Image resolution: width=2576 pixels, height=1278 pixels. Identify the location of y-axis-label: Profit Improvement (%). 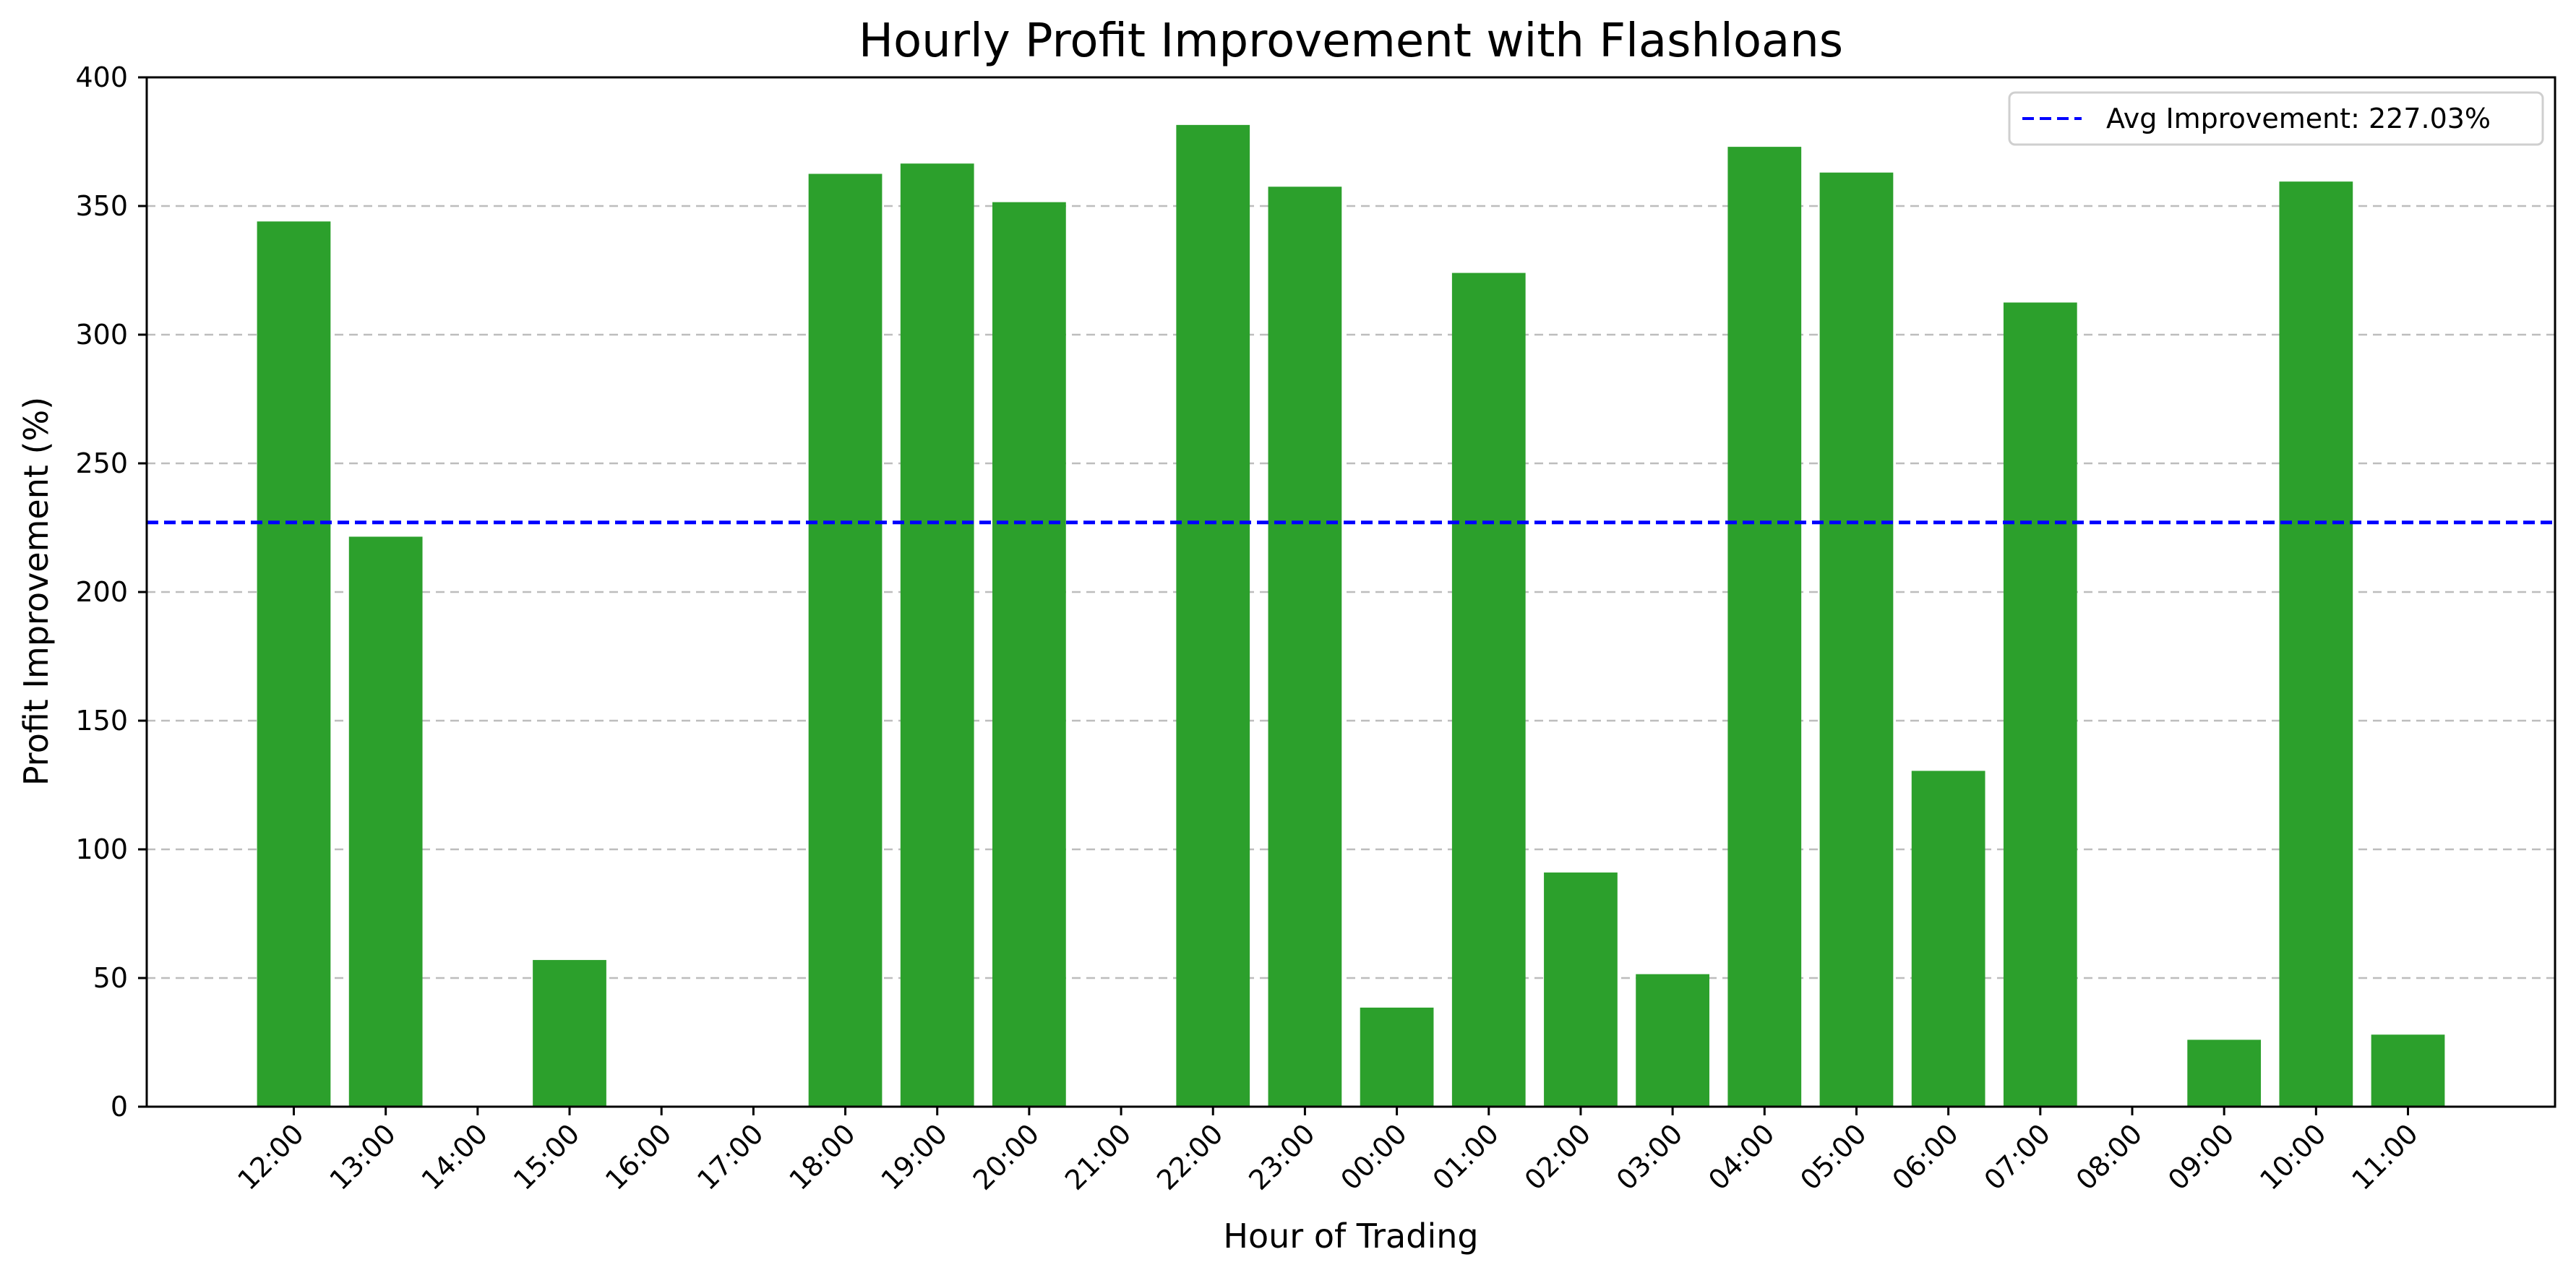
(37, 591).